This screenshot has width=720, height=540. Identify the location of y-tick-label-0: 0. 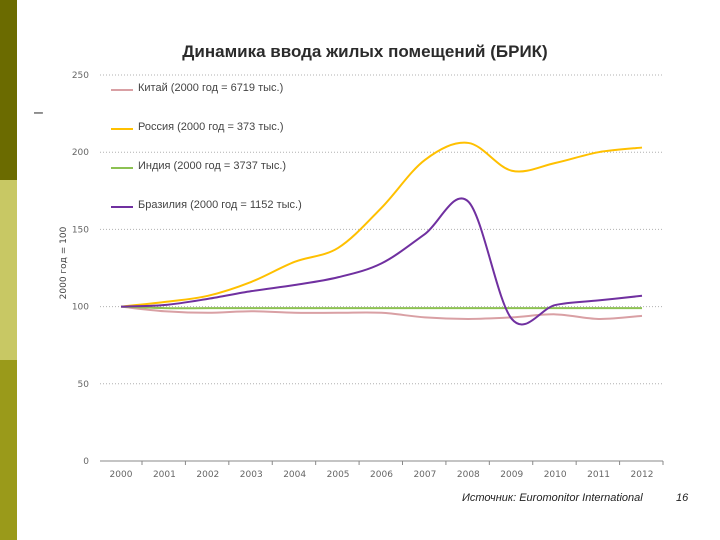
(86, 462).